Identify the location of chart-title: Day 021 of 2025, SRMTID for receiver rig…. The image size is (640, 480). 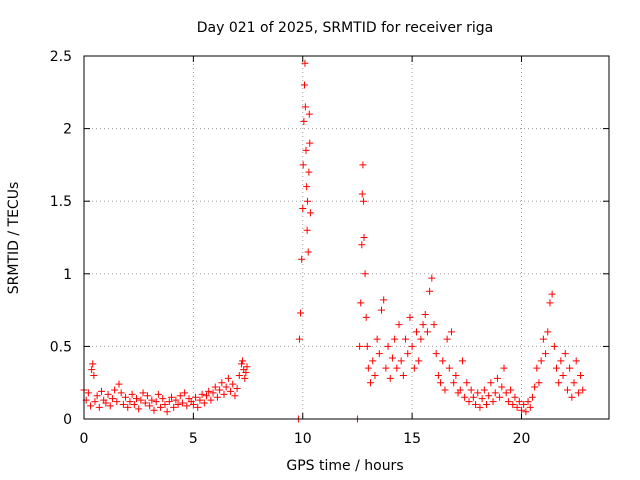
(345, 28).